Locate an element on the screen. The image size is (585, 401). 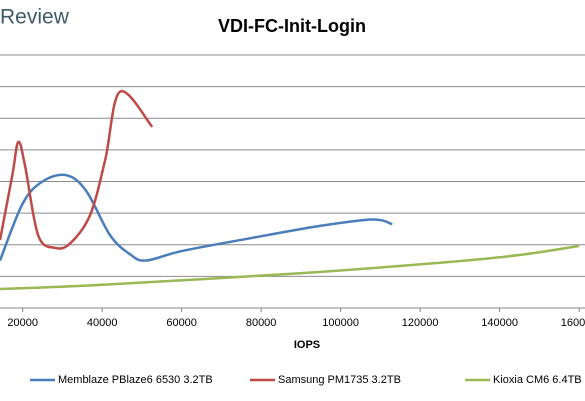
x-tick-label: 140000 is located at coordinates (499, 323).